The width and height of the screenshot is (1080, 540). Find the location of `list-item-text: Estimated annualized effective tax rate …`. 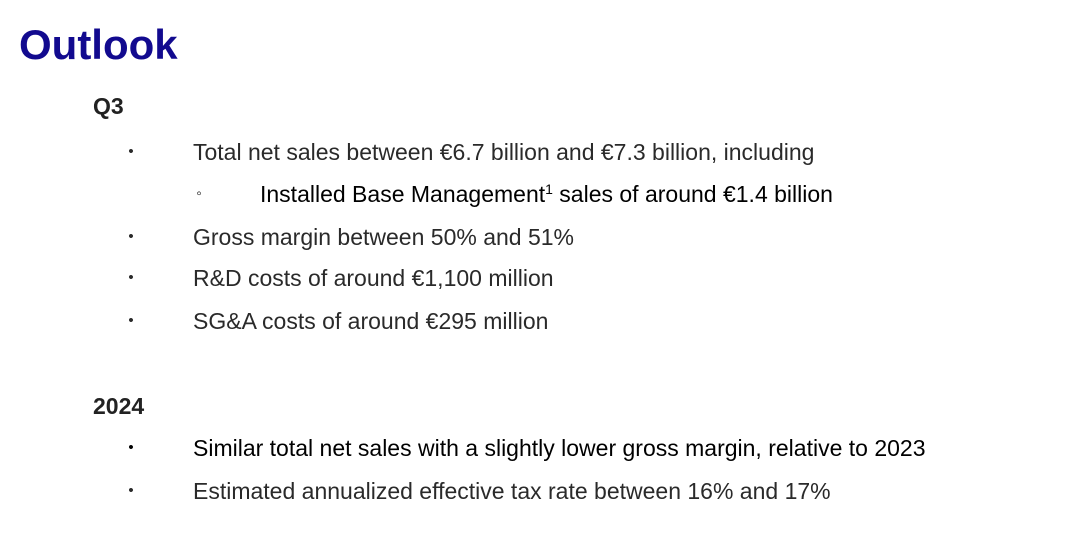

list-item-text: Estimated annualized effective tax rate … is located at coordinates (512, 491).